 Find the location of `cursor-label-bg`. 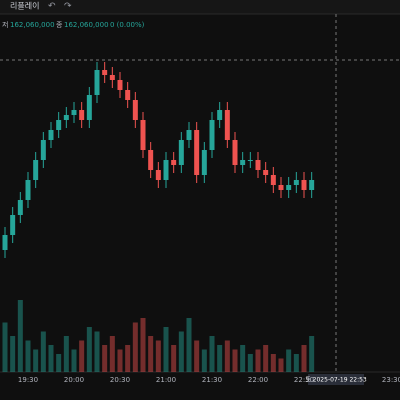

cursor-label-bg is located at coordinates (336, 379).